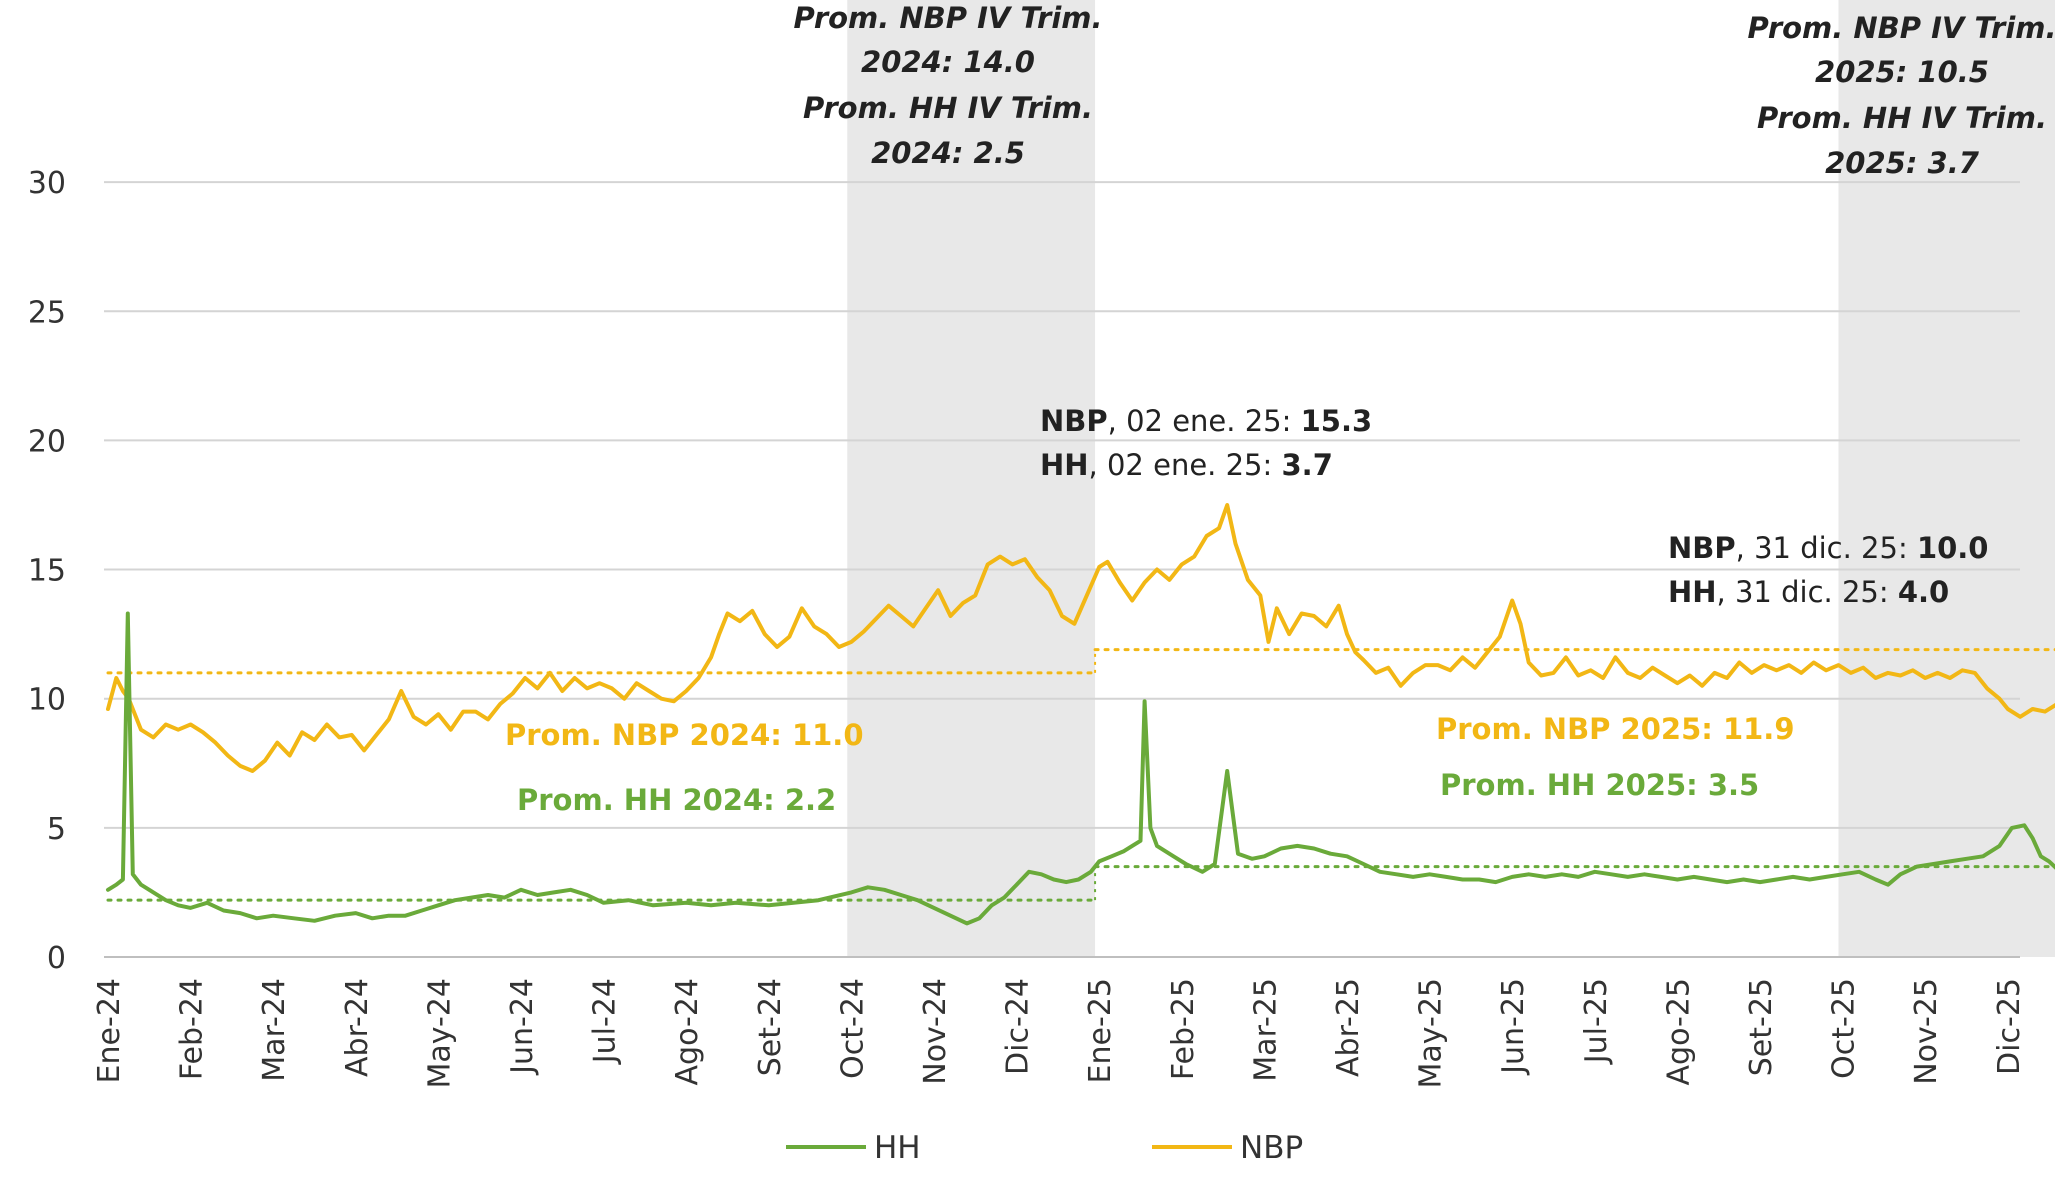  What do you see at coordinates (357, 1027) in the screenshot?
I see `x-tick-label-Abr-24: Abr-24` at bounding box center [357, 1027].